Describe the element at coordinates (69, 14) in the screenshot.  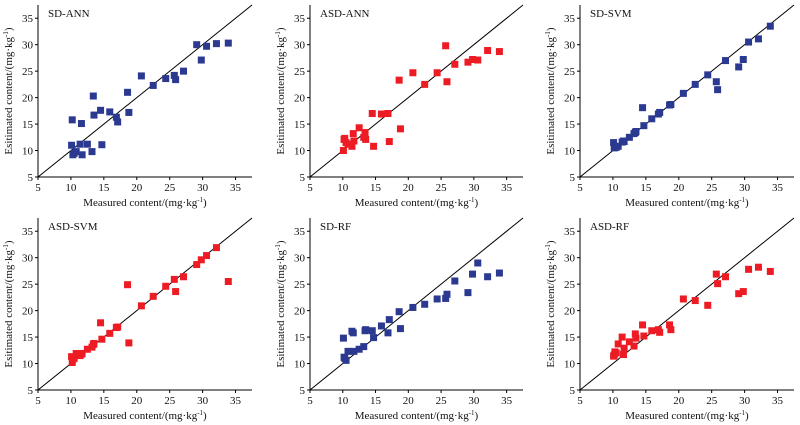
I see `panel-title: SD-ANN` at that location.